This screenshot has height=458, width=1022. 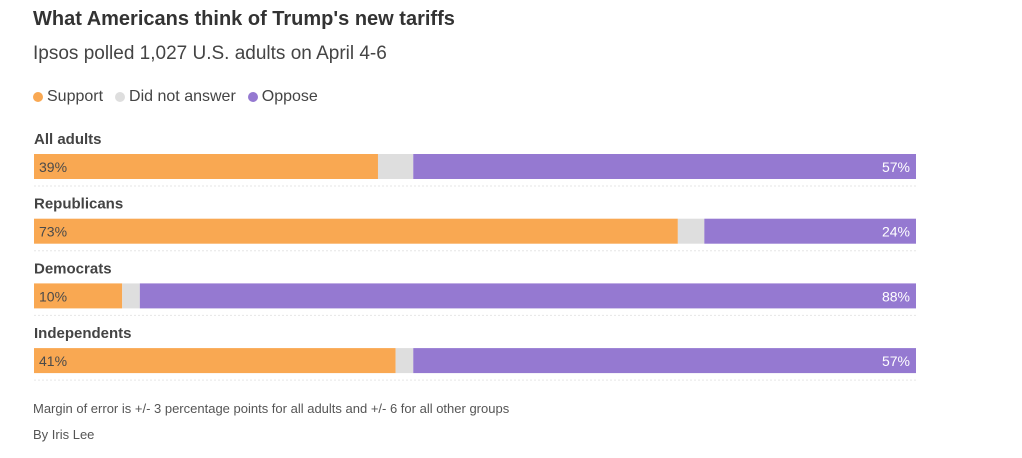 I want to click on value-label-oppose-independents: 57%, so click(x=896, y=361).